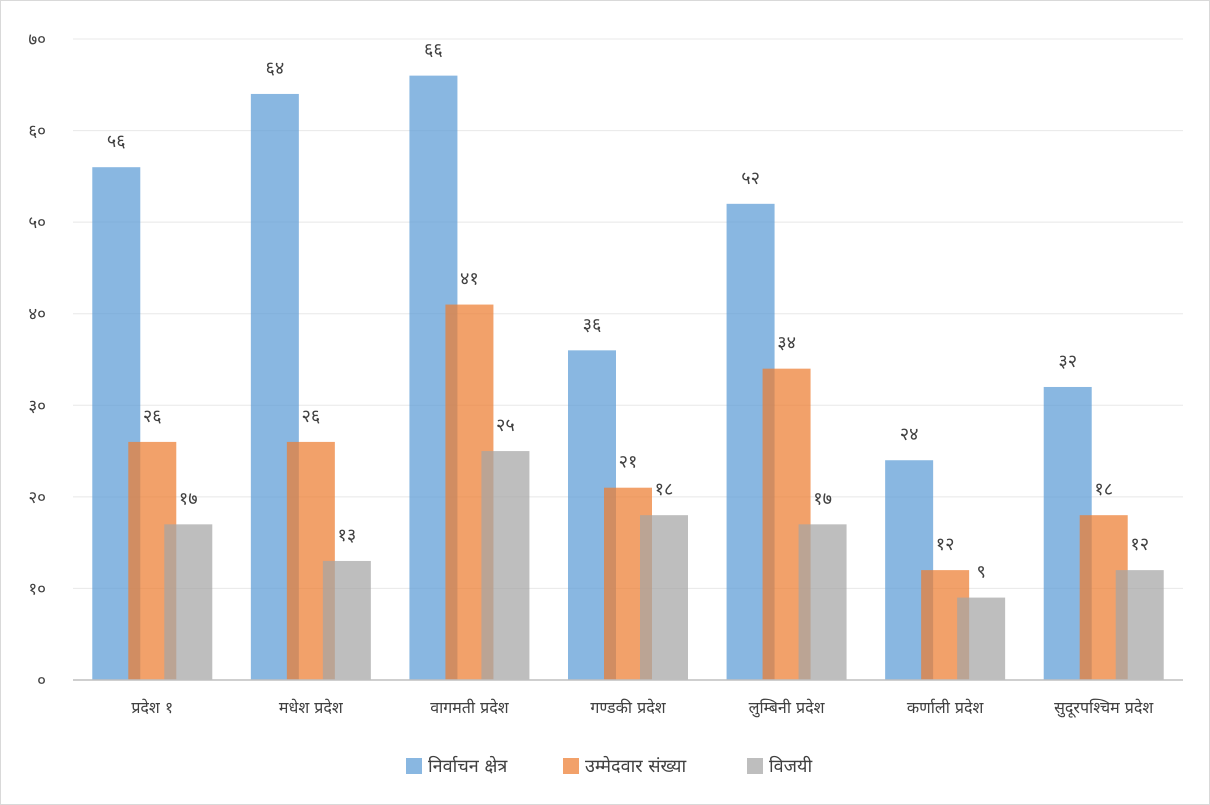 This screenshot has height=805, width=1210. Describe the element at coordinates (116, 141) in the screenshot. I see `data-label: ५६` at that location.